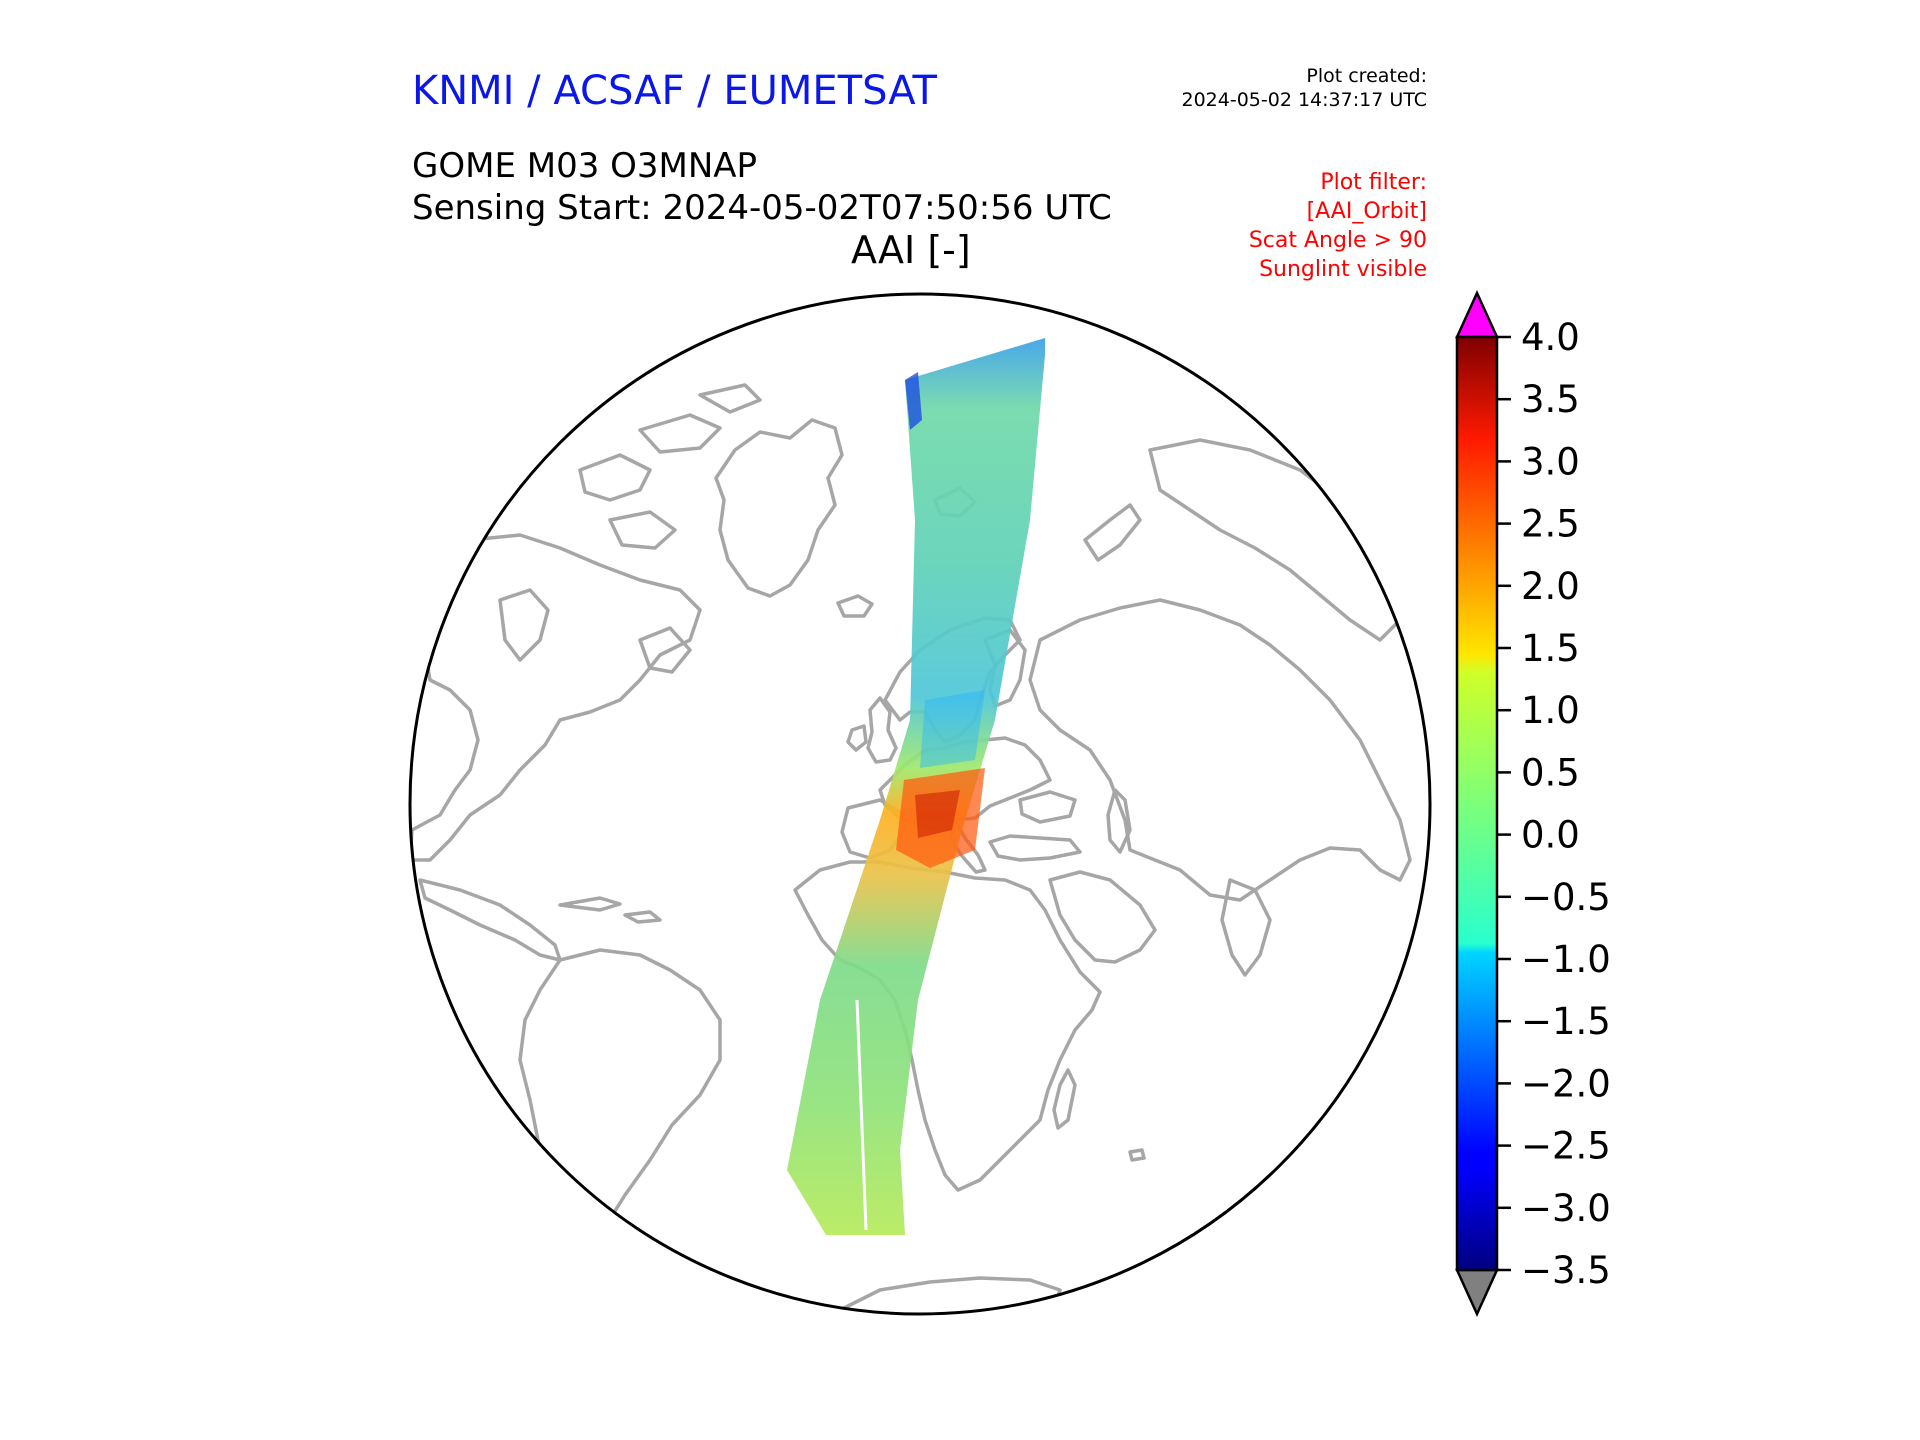 The image size is (1920, 1440). Describe the element at coordinates (762, 208) in the screenshot. I see `sensing-start: Sensing Start: 2024-05-02T07:50:56 UTC` at that location.